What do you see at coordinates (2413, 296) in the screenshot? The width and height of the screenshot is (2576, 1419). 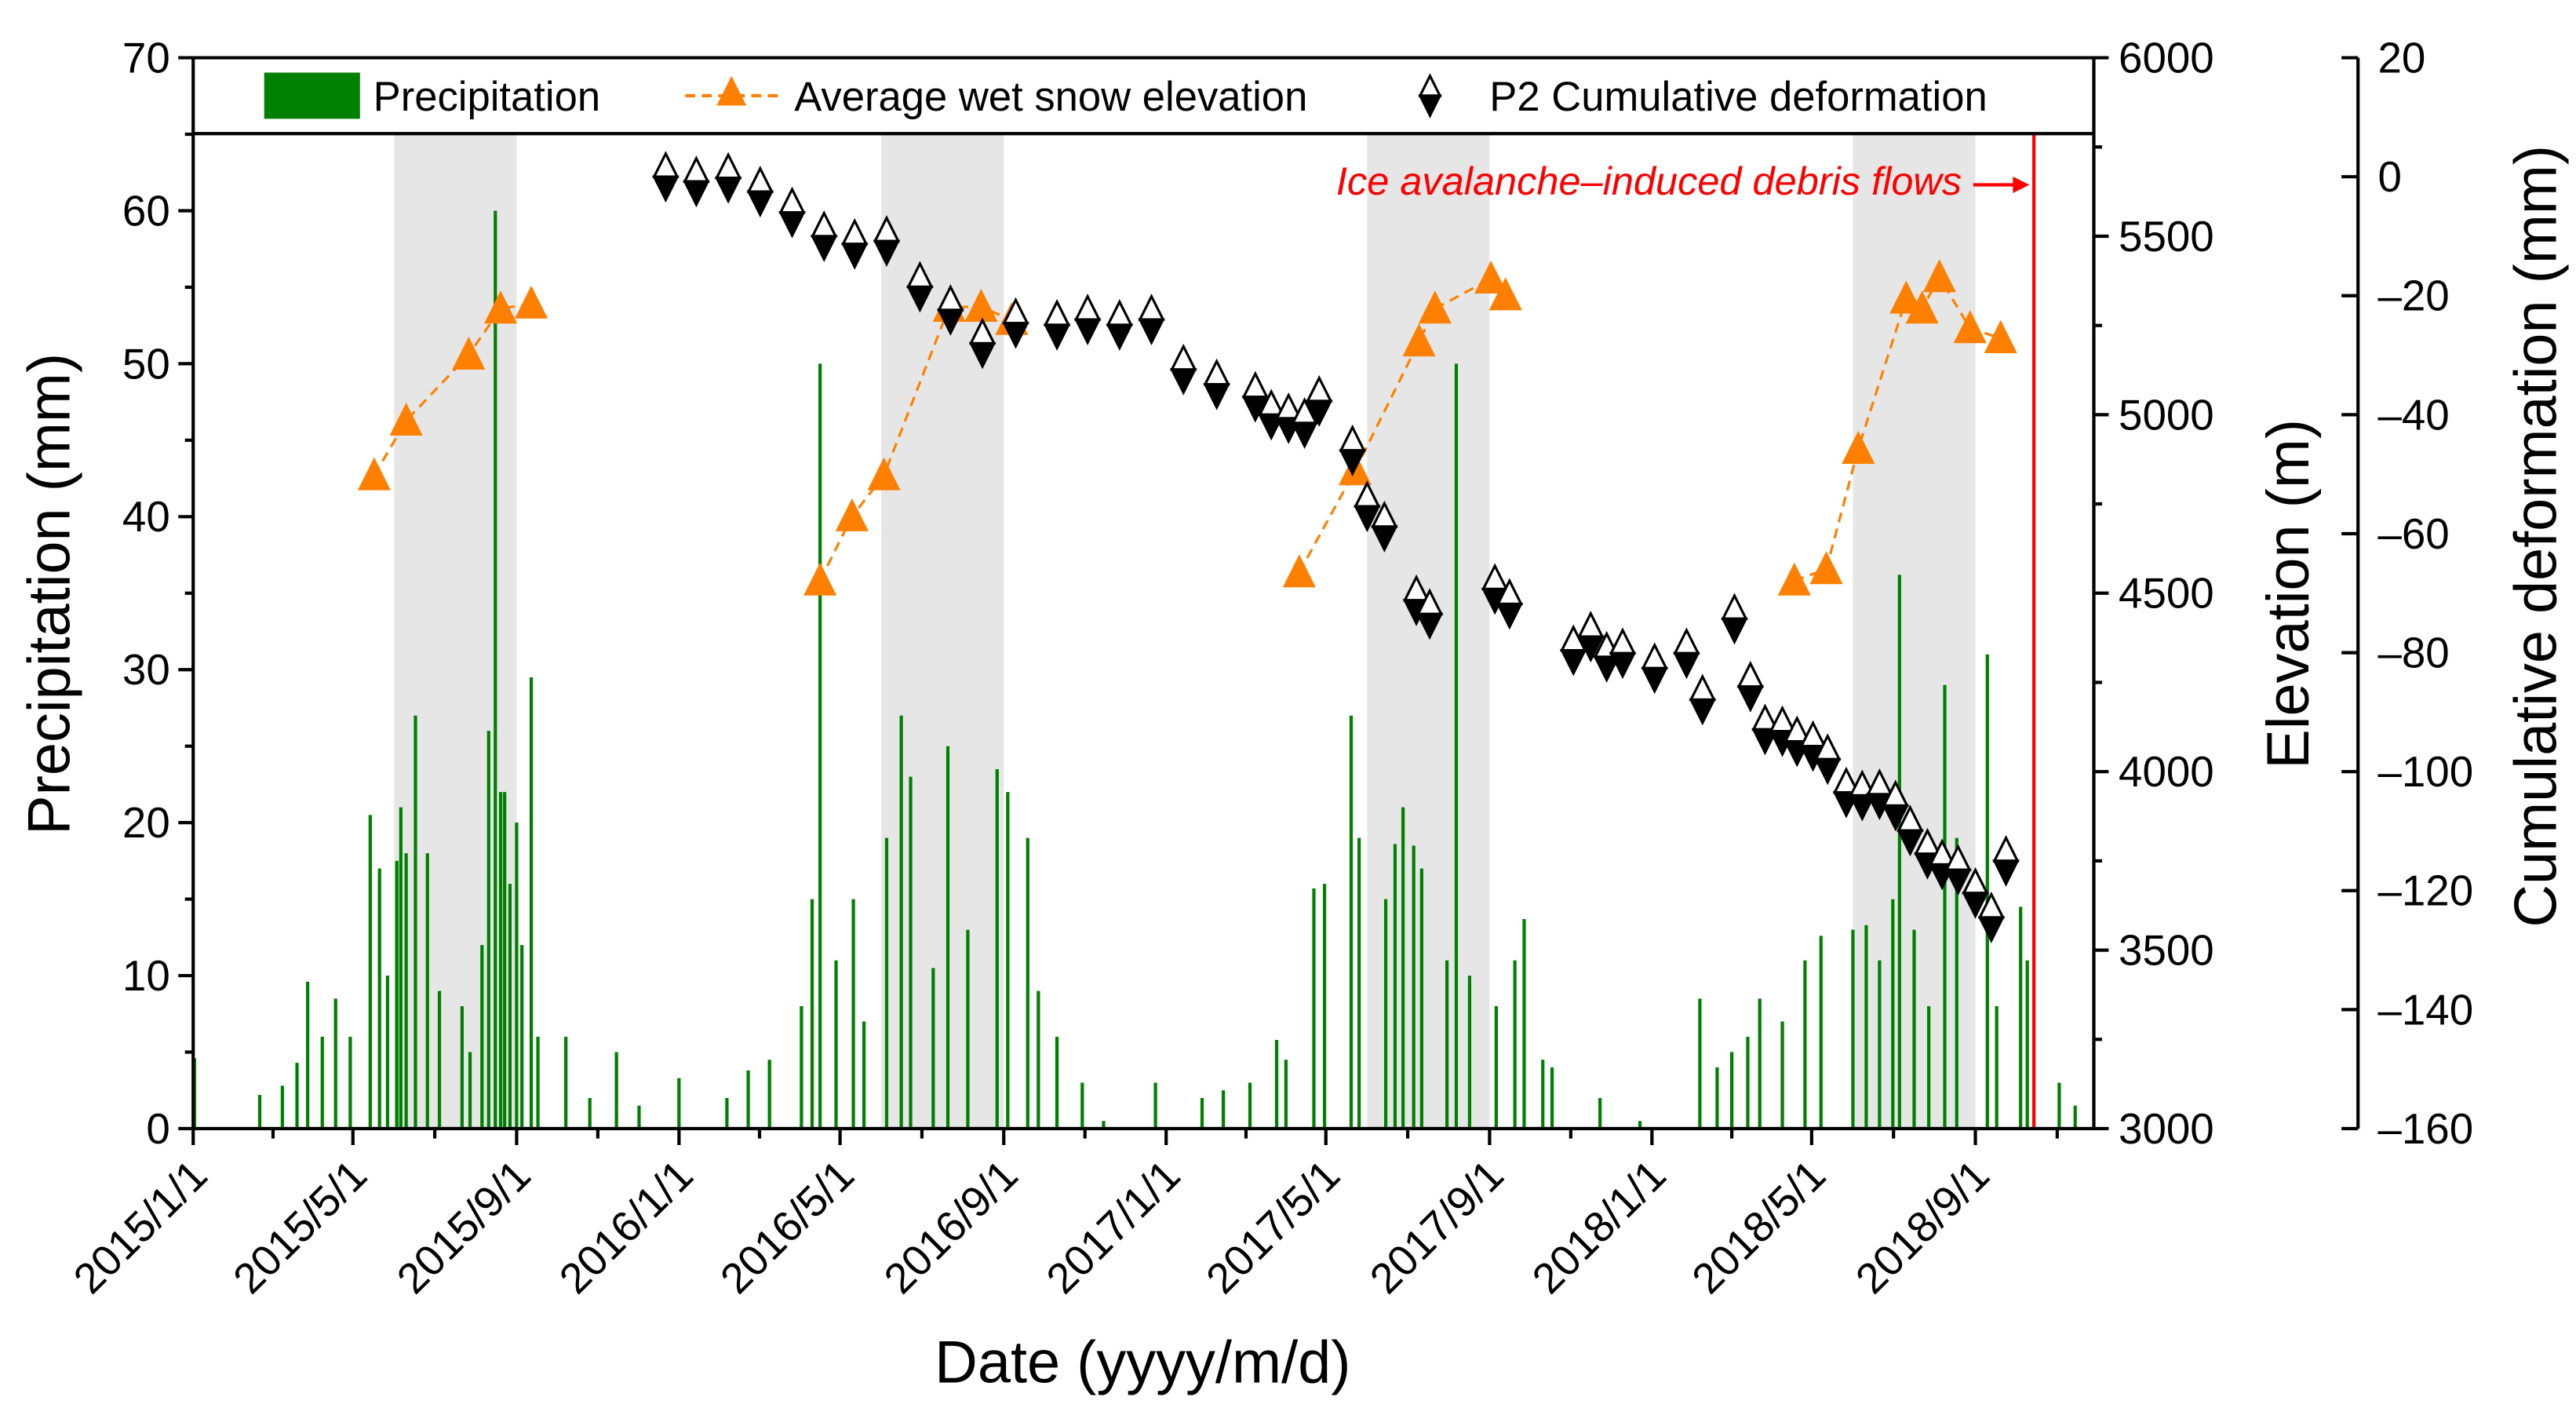 I see `deformation-tick-label: –20` at bounding box center [2413, 296].